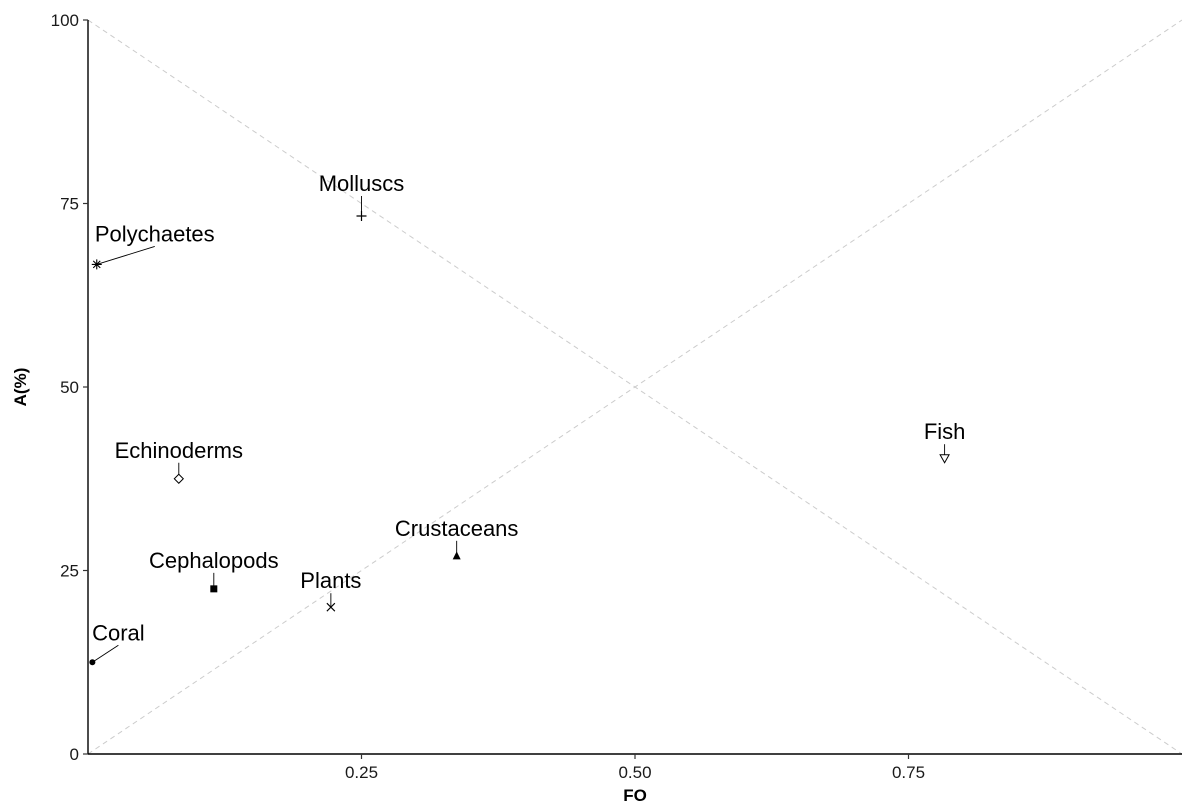 The height and width of the screenshot is (803, 1182). I want to click on point-crustaceans: Crustaceans, so click(457, 538).